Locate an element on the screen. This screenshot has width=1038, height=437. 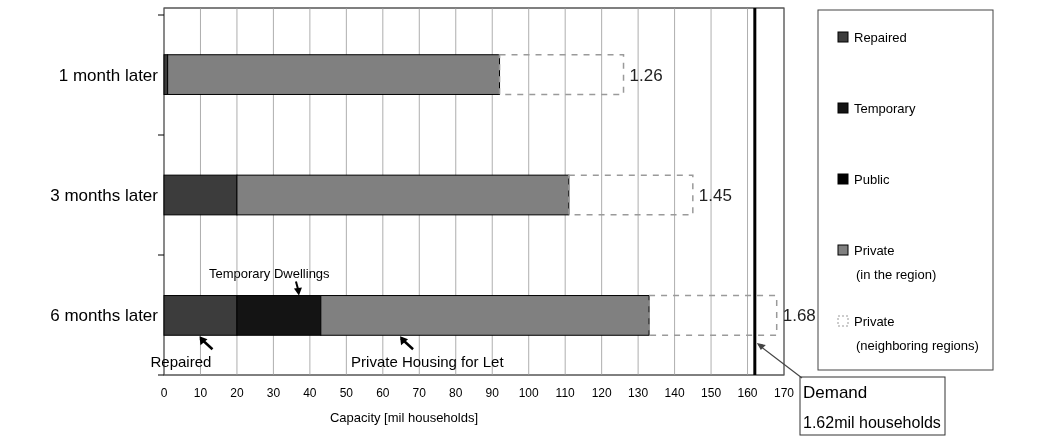
x-tick-label: 30 is located at coordinates (273, 393).